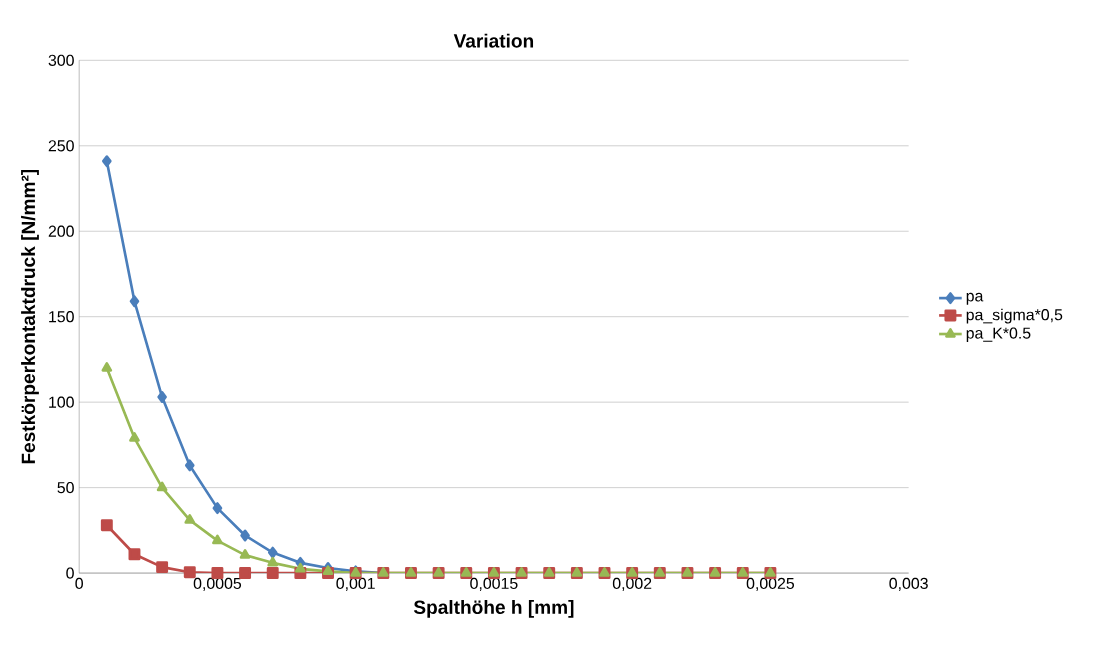 The height and width of the screenshot is (656, 1116). What do you see at coordinates (61, 402) in the screenshot?
I see `y-tick-label: 100` at bounding box center [61, 402].